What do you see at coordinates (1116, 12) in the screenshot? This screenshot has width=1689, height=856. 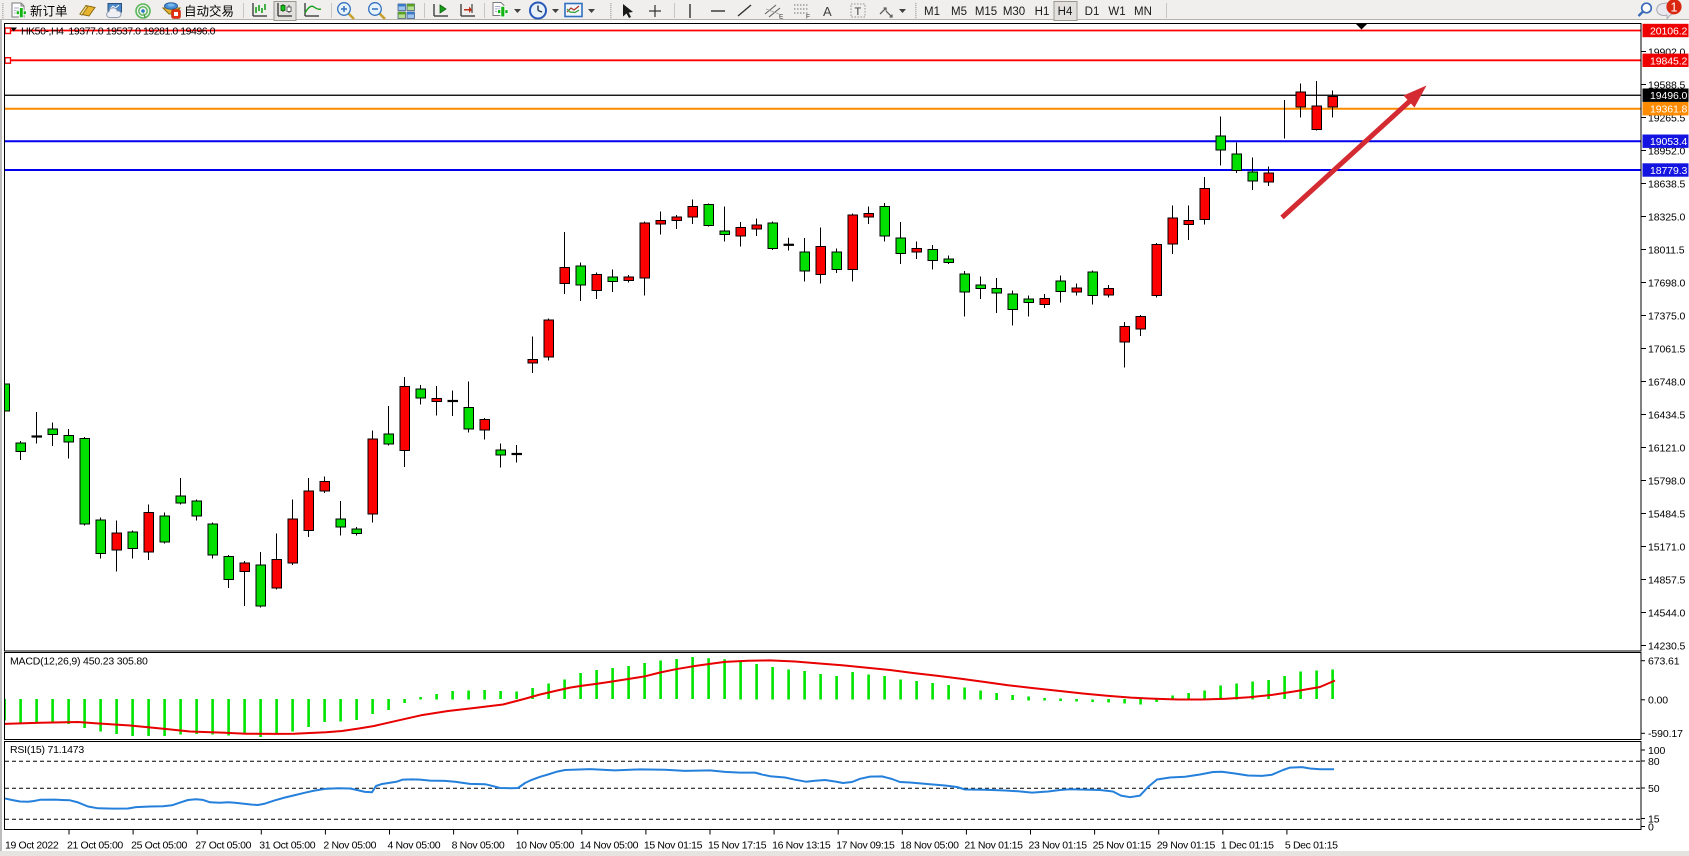 I see `svg-text: W1` at bounding box center [1116, 12].